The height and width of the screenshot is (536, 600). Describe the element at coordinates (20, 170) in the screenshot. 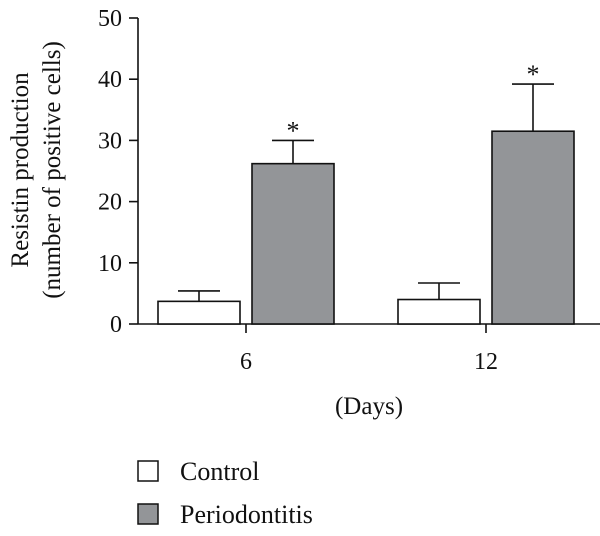

I see `y-axis-title-line-1: Resistin production` at that location.